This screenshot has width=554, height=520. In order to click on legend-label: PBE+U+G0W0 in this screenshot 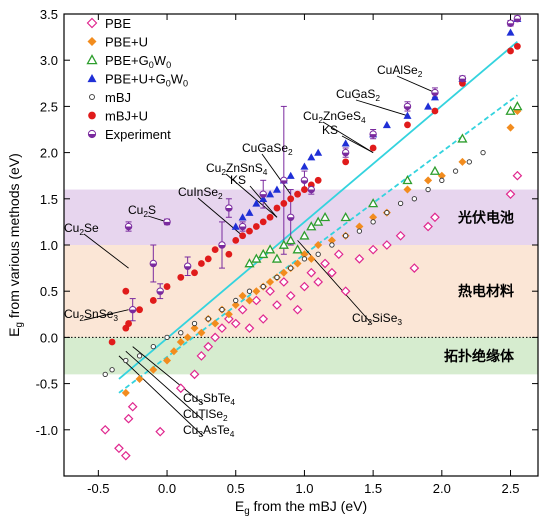, I will do `click(146, 80)`.